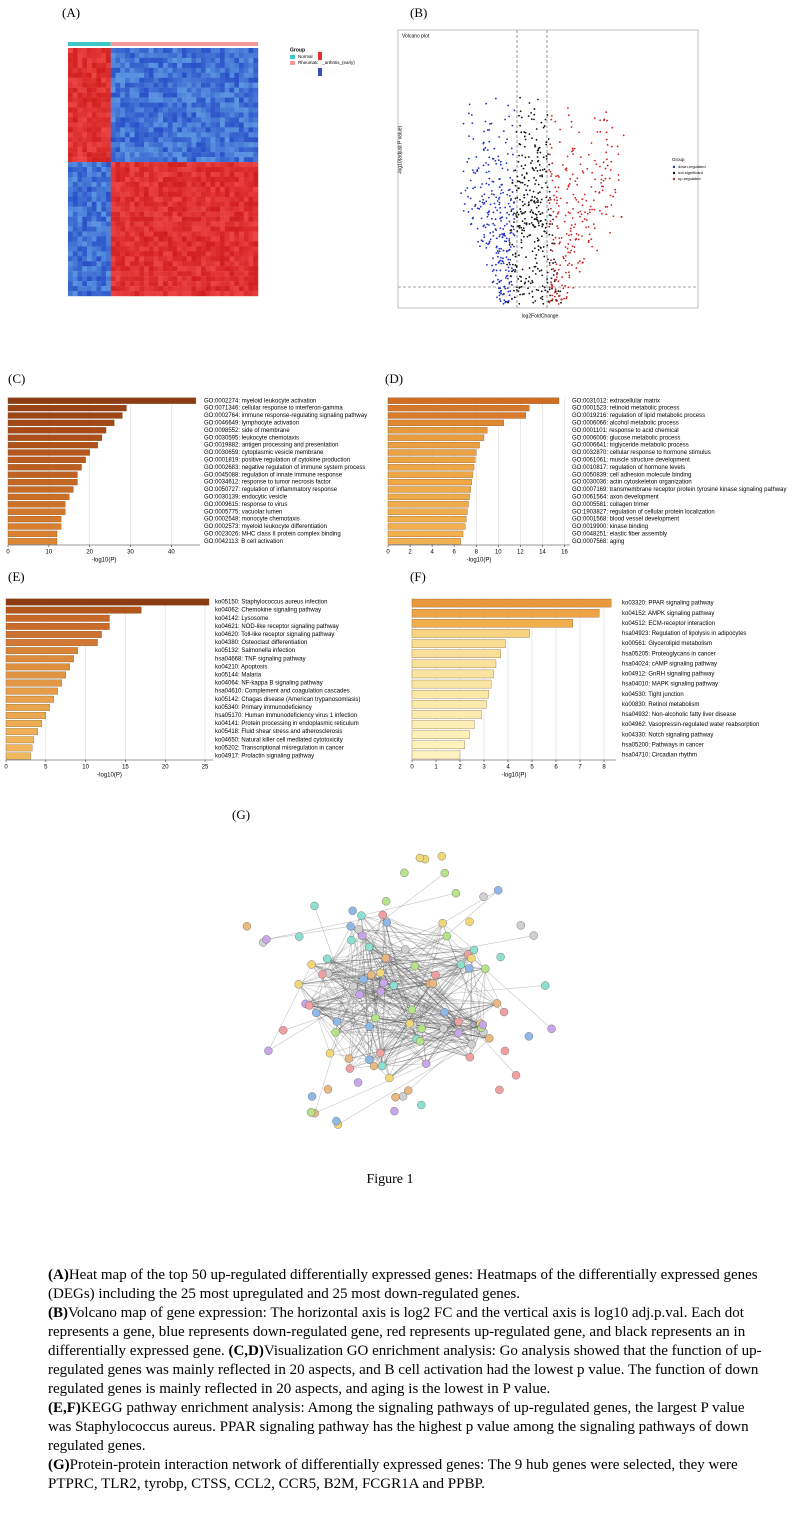 The width and height of the screenshot is (800, 1522). Describe the element at coordinates (626, 438) in the screenshot. I see `category-label: GO:0006006: glucose metabolic process` at that location.